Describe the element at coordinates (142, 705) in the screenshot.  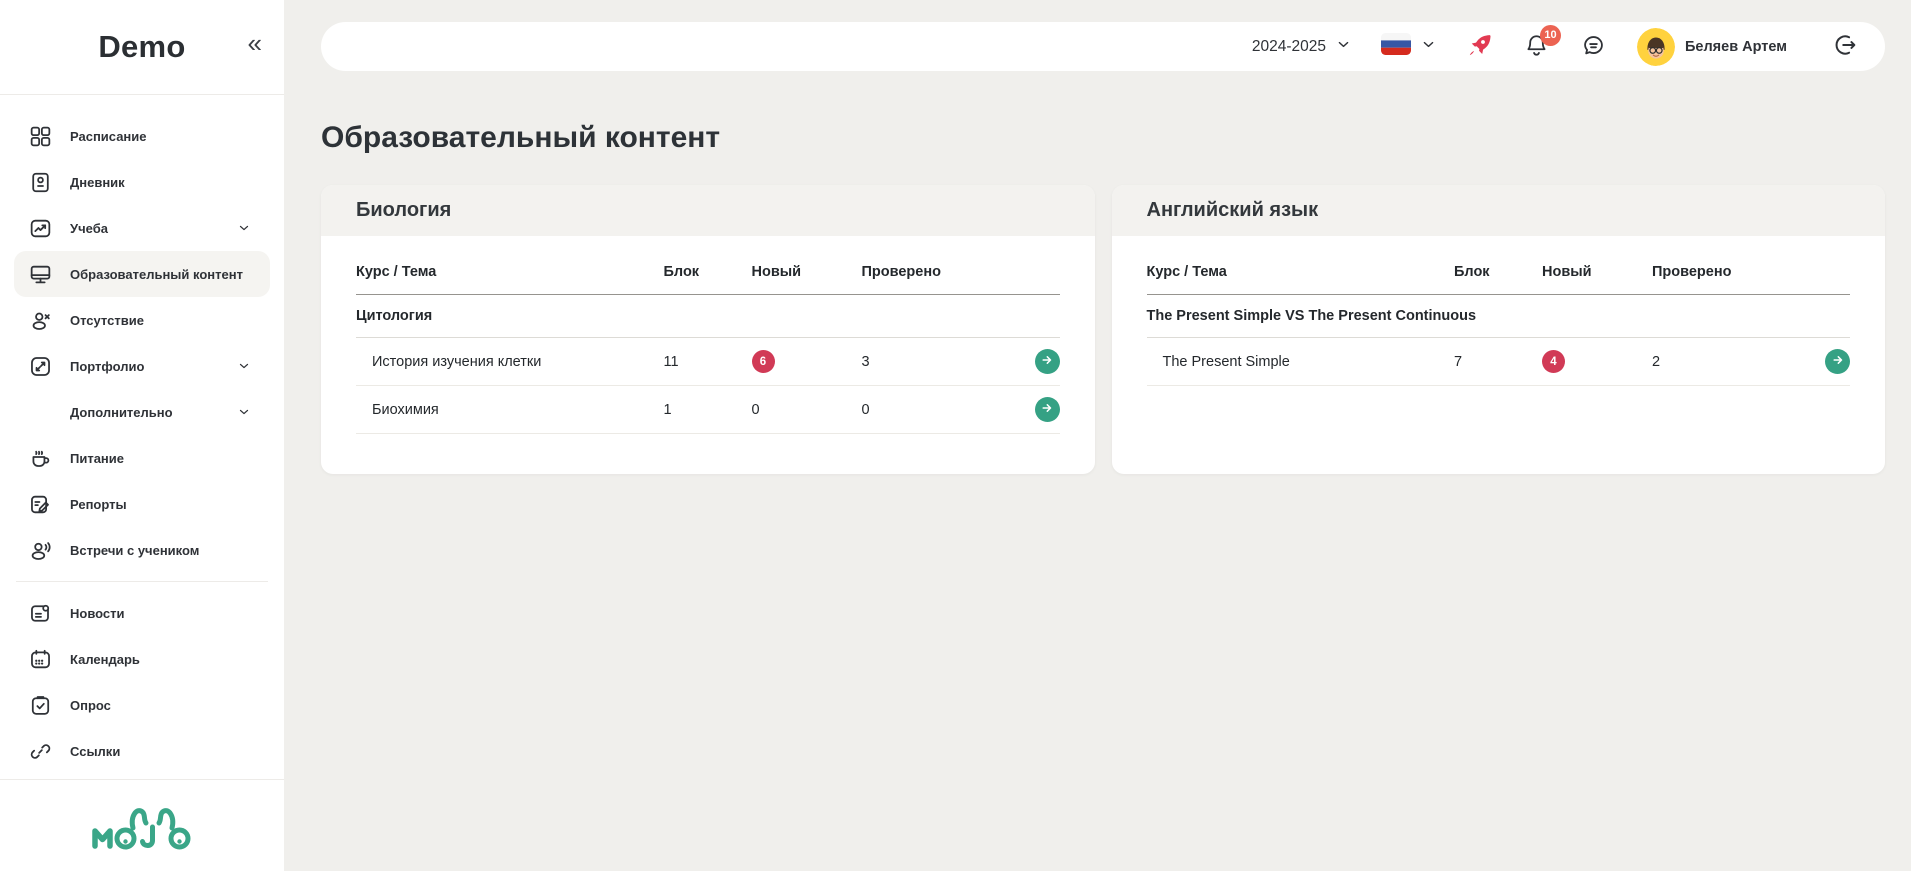
I see `sidebar-item-opros: Опрос` at that location.